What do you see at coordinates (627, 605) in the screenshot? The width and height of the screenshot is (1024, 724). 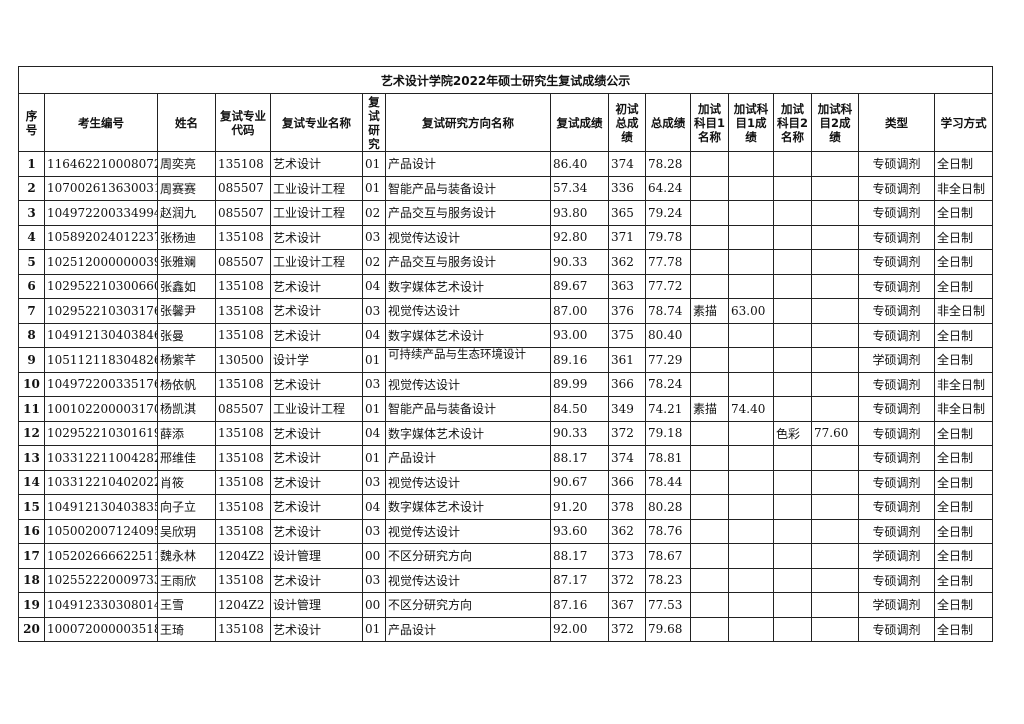 I see `cell-prelim-score: 367` at bounding box center [627, 605].